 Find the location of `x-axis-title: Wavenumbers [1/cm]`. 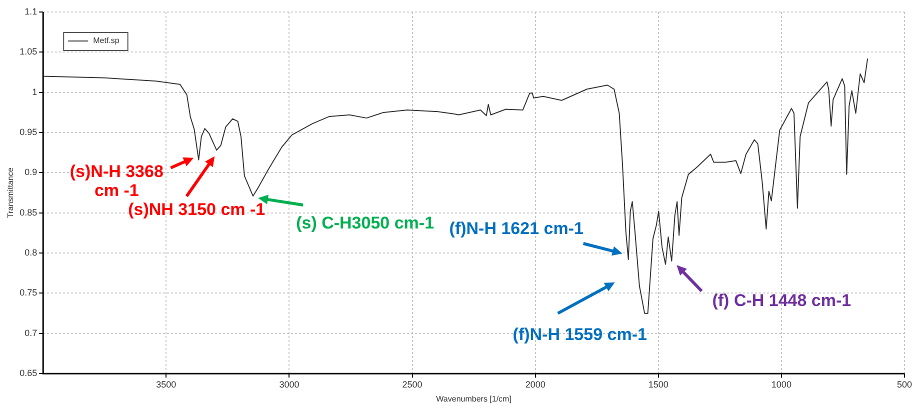

x-axis-title: Wavenumbers [1/cm] is located at coordinates (474, 399).